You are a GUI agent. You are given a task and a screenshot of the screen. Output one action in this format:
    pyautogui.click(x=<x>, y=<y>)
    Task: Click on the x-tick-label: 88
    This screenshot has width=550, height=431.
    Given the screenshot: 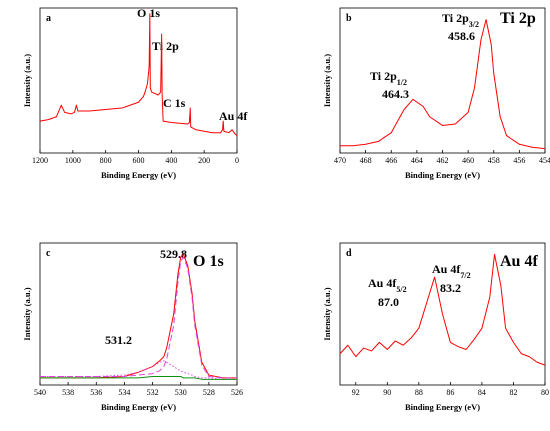 What is the action you would take?
    pyautogui.click(x=419, y=392)
    